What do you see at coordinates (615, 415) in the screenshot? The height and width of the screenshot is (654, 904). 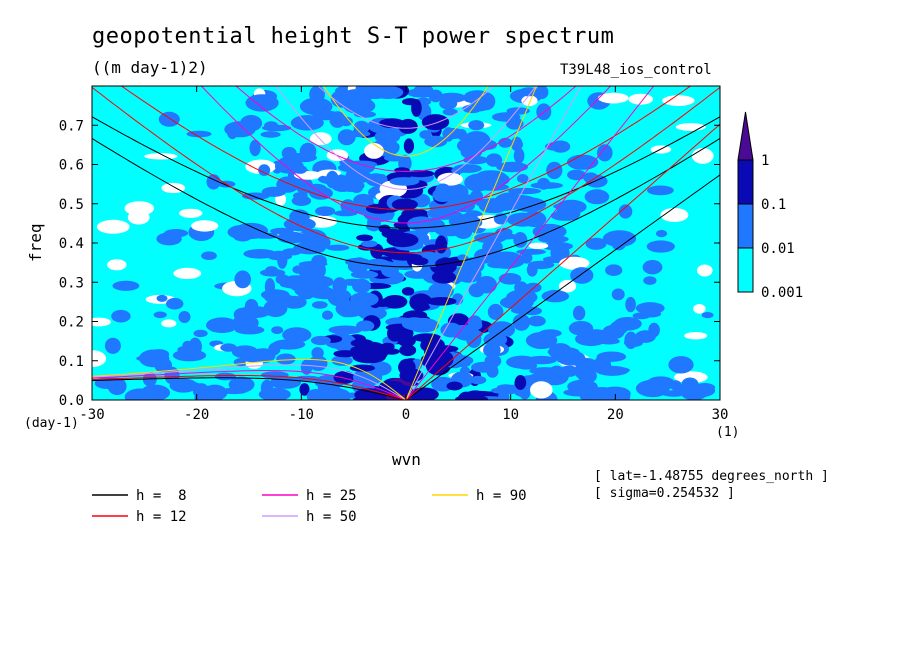 I see `x-tick-label: 20` at bounding box center [615, 415].